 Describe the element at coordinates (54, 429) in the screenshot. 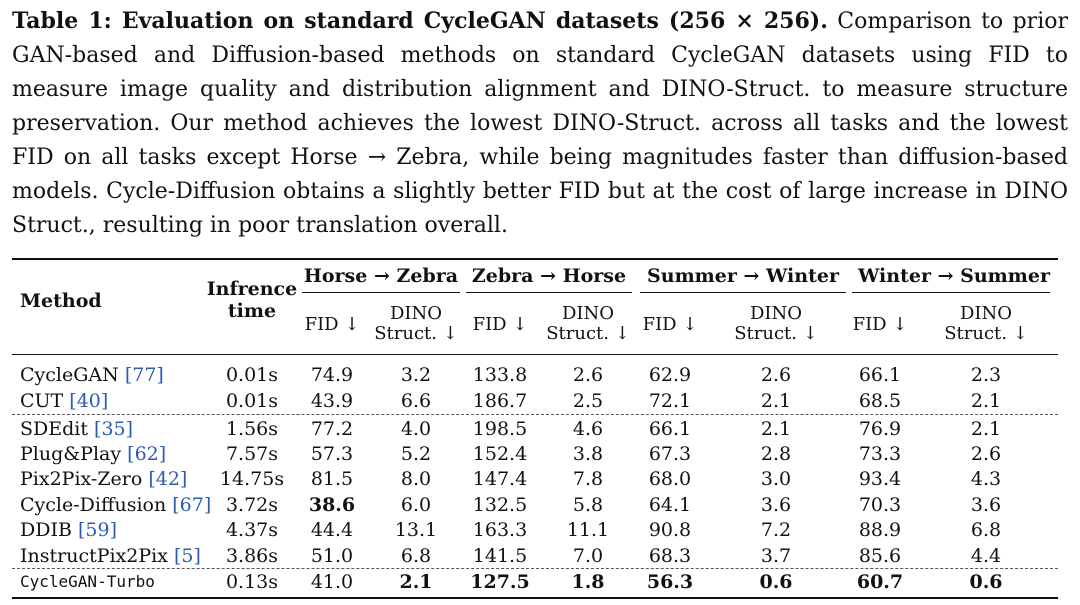

I see `method-label: SDEdit` at that location.